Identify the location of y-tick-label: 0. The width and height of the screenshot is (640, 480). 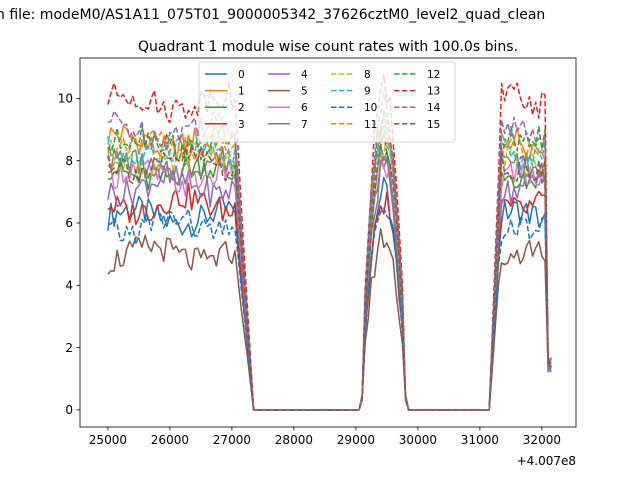
(69, 410).